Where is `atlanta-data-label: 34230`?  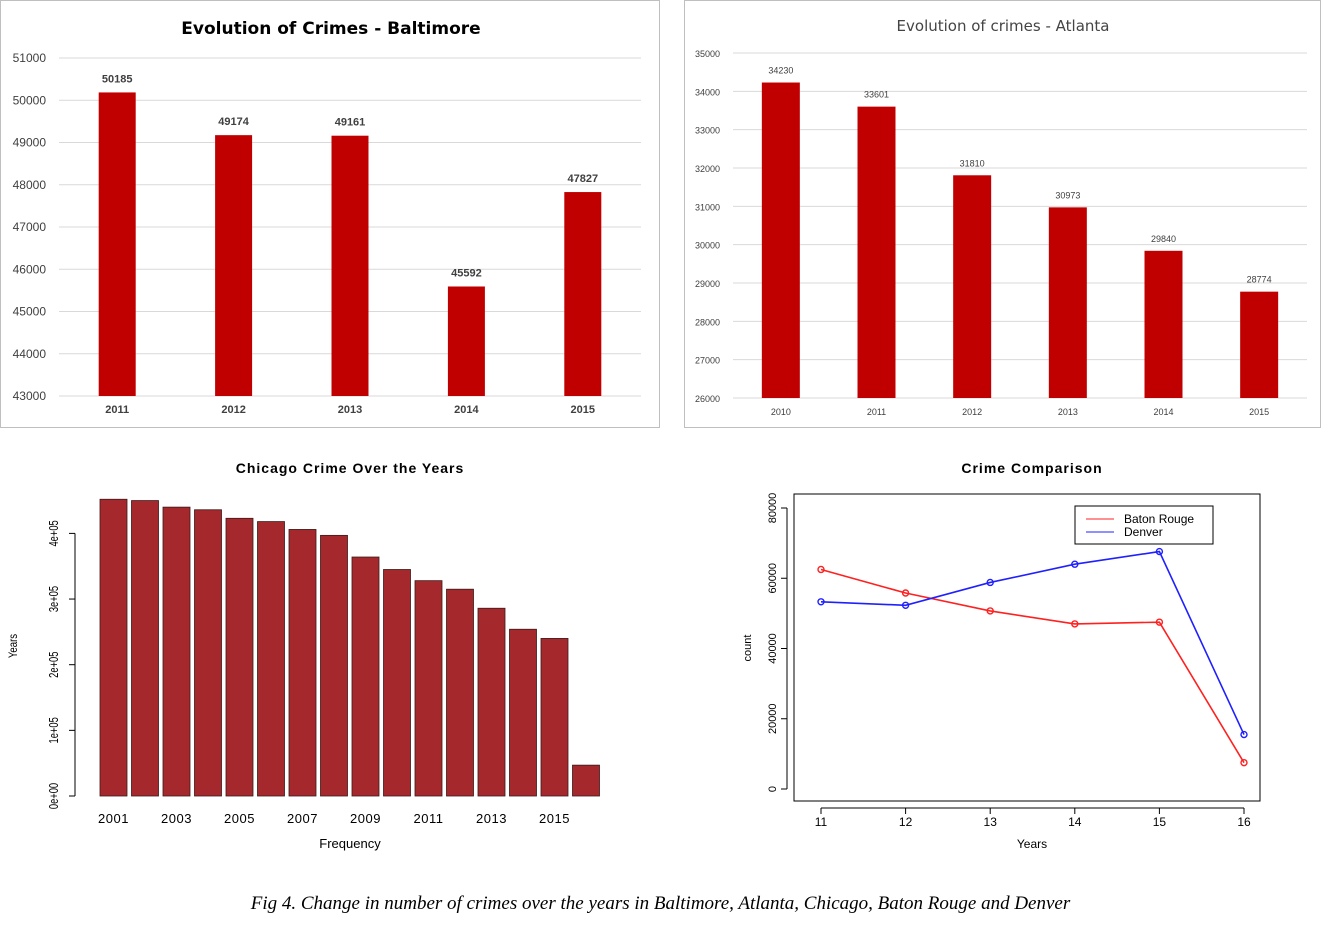
atlanta-data-label: 34230 is located at coordinates (780, 71).